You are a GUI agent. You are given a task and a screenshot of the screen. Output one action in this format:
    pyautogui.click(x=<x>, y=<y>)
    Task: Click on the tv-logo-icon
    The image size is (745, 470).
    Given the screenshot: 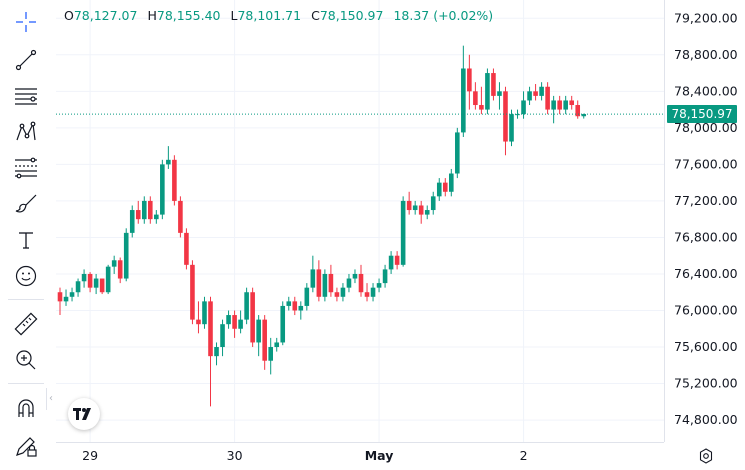 What is the action you would take?
    pyautogui.click(x=82, y=414)
    